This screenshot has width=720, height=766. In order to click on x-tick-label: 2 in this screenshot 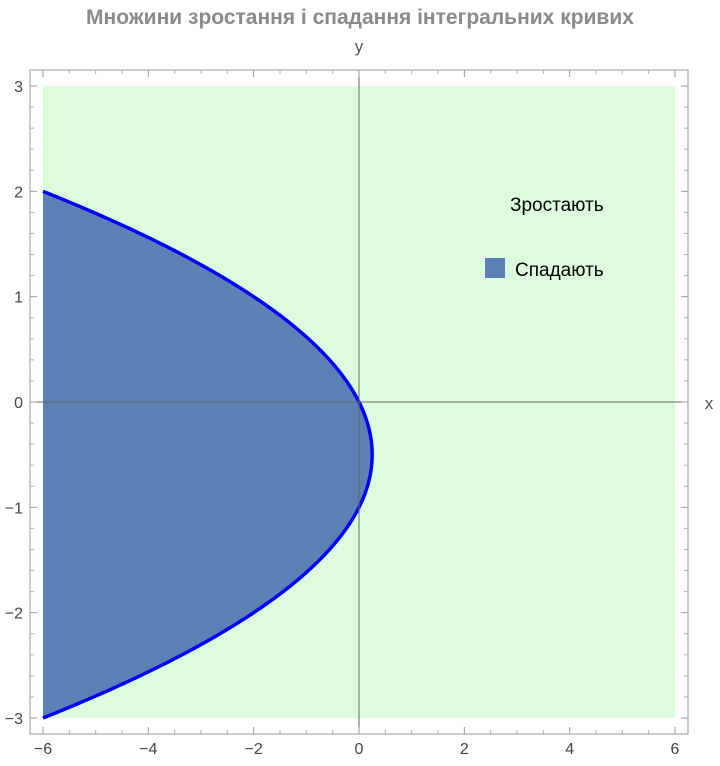, I will do `click(464, 749)`.